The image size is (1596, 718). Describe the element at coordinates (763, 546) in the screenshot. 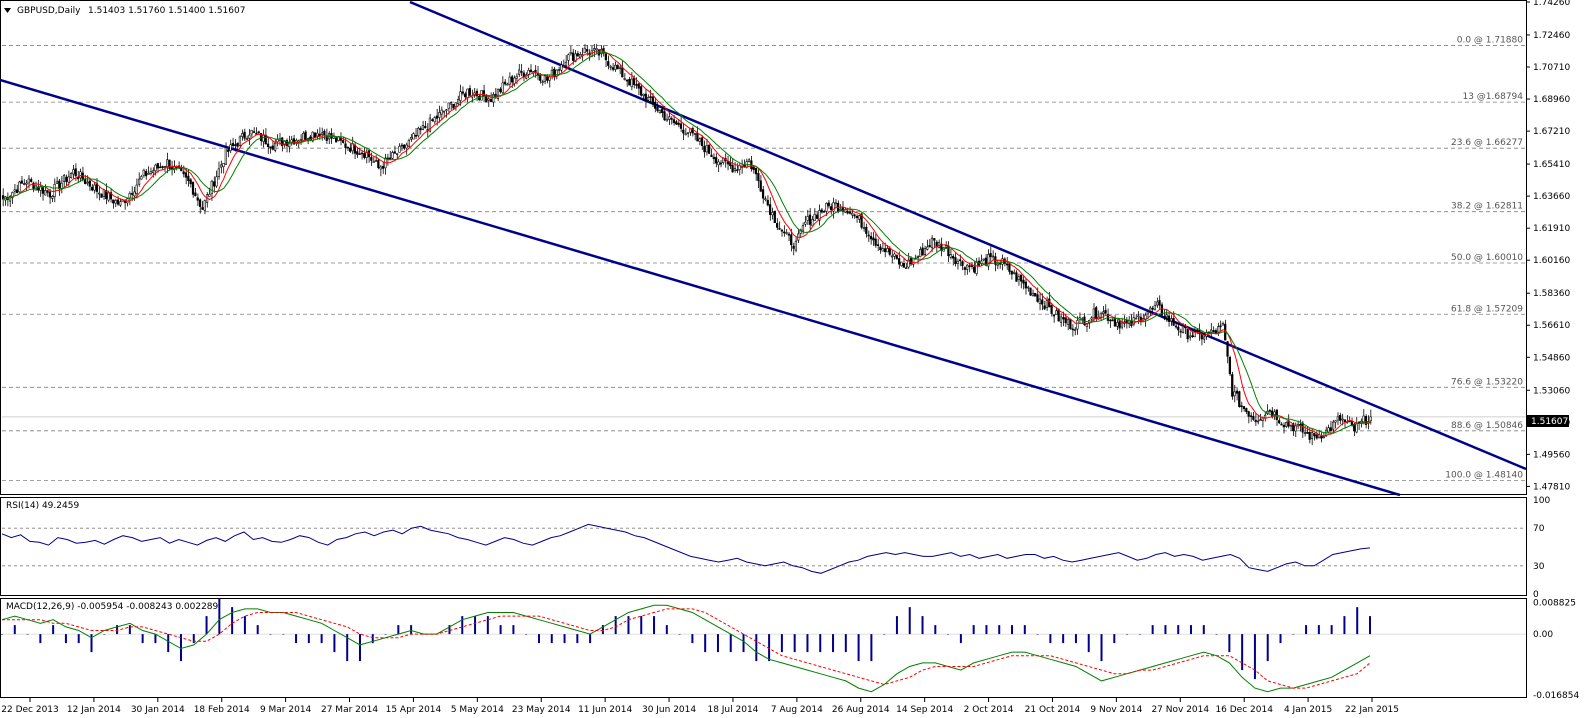

I see `rsi-panel` at that location.